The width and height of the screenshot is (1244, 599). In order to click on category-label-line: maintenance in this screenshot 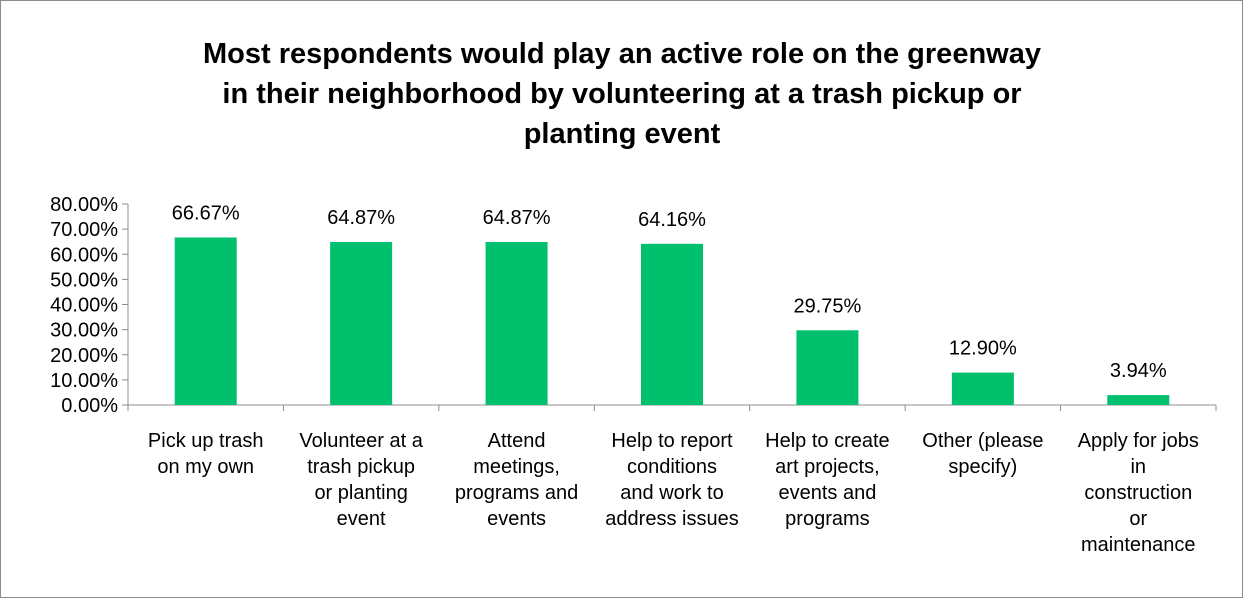, I will do `click(1138, 545)`.